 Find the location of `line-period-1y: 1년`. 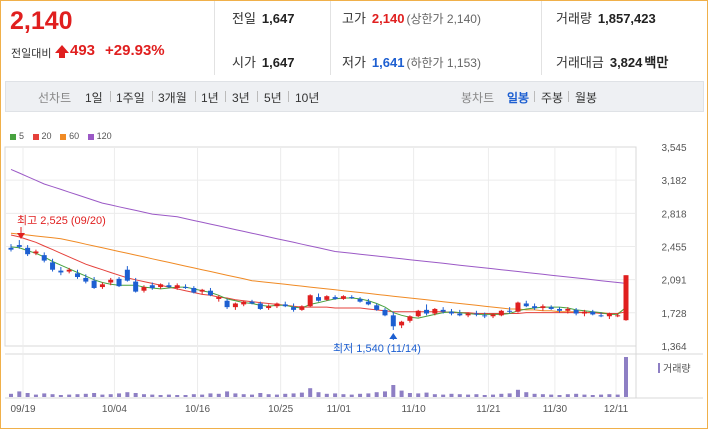

line-period-1y: 1년 is located at coordinates (210, 98).